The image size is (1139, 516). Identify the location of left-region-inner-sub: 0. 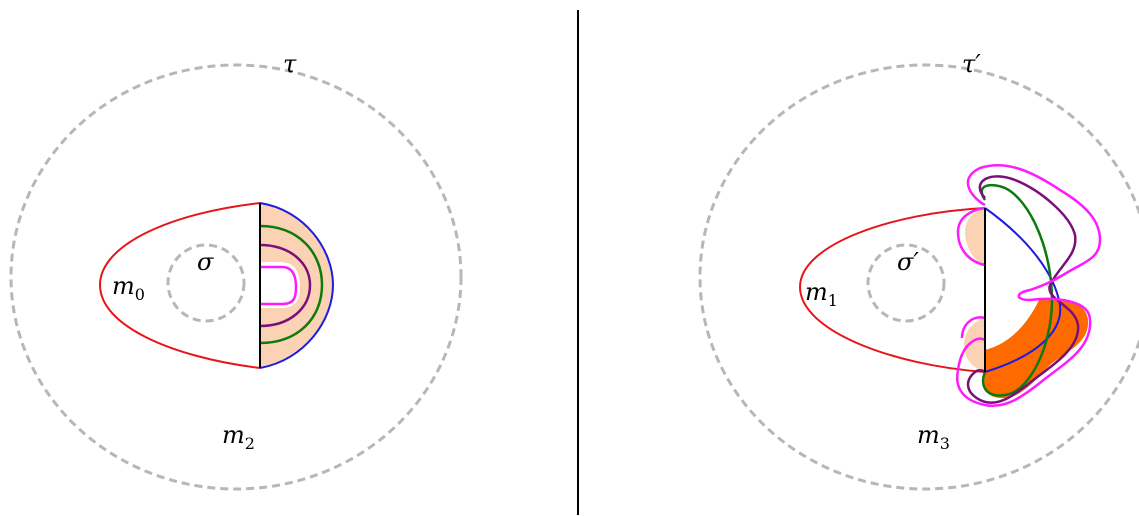
(140, 294).